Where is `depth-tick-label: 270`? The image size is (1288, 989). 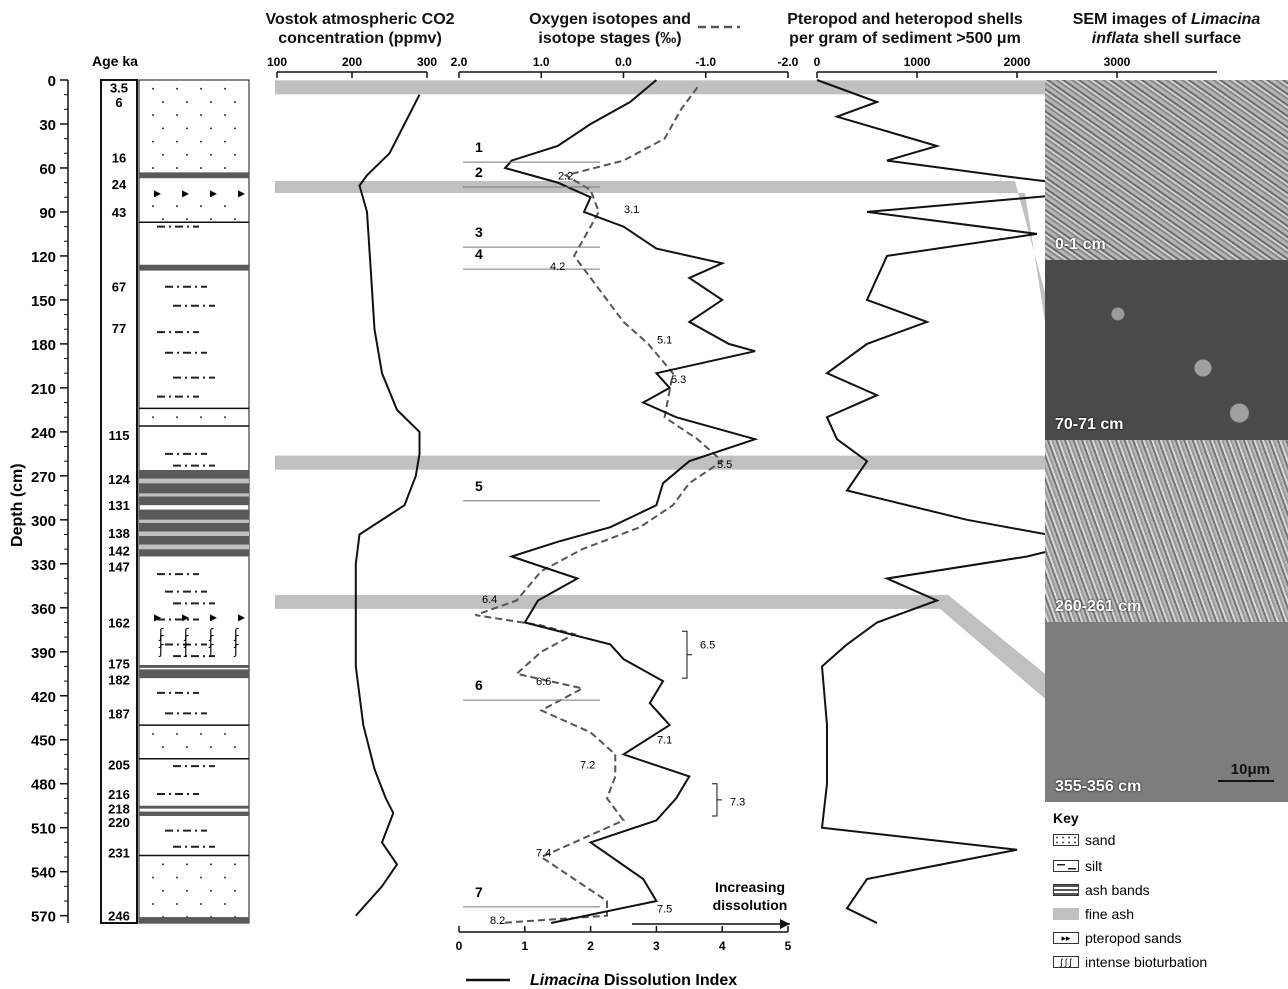
depth-tick-label: 270 is located at coordinates (43, 477).